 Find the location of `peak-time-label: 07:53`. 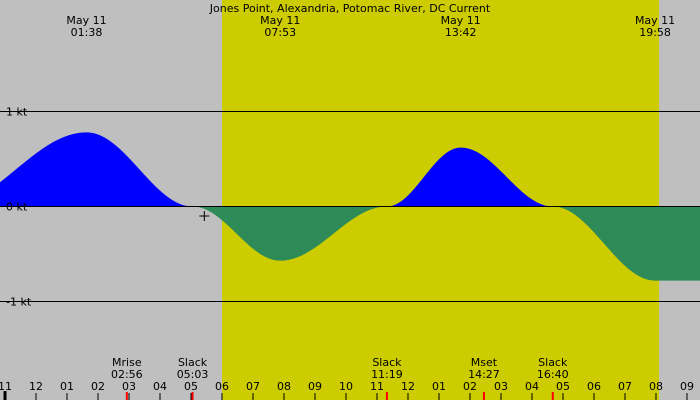

peak-time-label: 07:53 is located at coordinates (280, 32).